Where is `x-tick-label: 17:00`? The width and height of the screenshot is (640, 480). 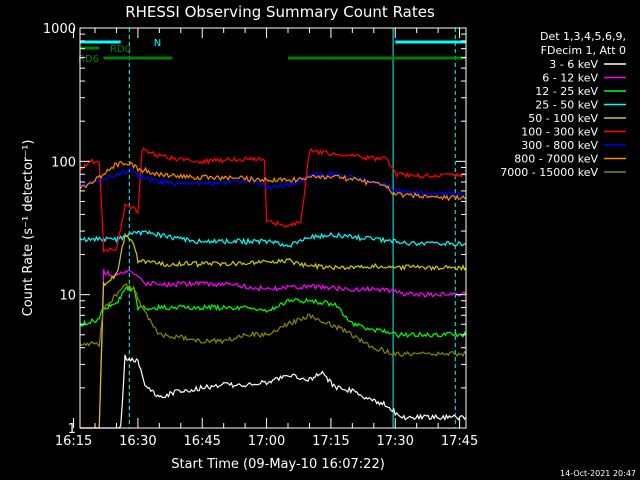 x-tick-label: 17:00 is located at coordinates (266, 441).